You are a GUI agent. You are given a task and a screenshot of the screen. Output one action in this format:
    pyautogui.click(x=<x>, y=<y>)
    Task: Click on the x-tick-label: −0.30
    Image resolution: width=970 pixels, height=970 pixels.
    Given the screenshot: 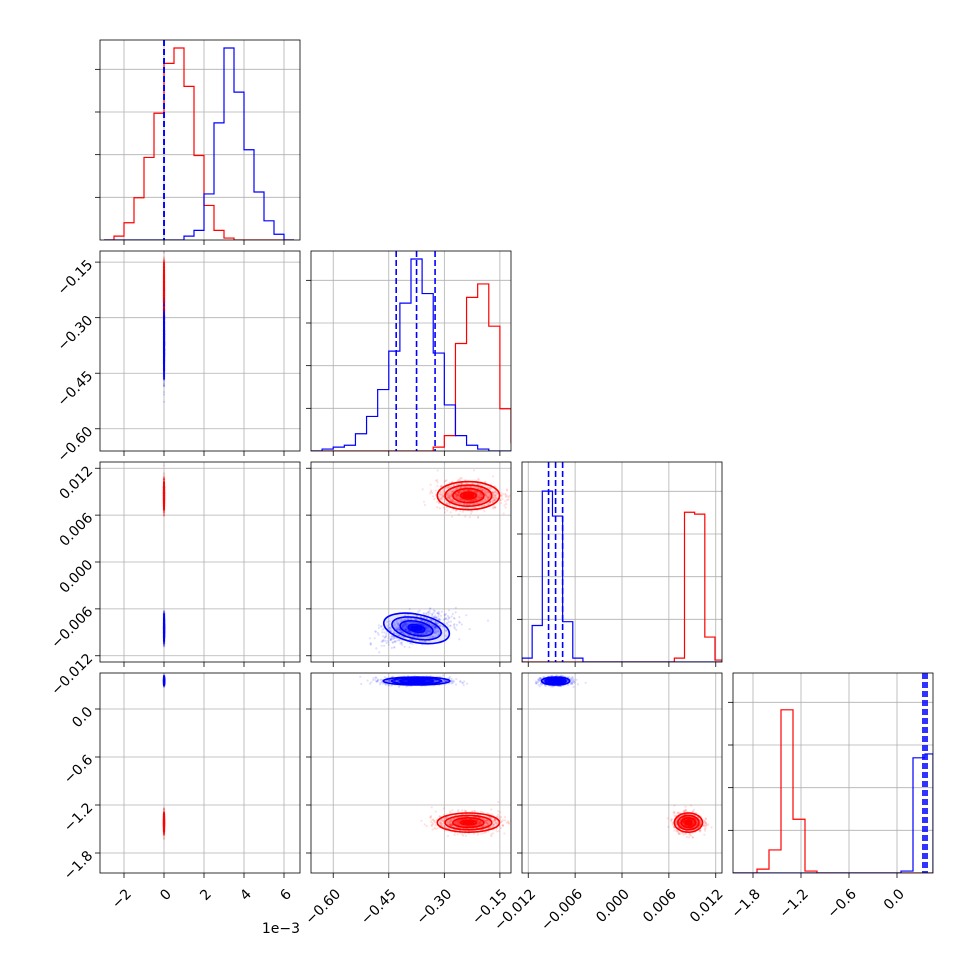 What is the action you would take?
    pyautogui.click(x=435, y=907)
    